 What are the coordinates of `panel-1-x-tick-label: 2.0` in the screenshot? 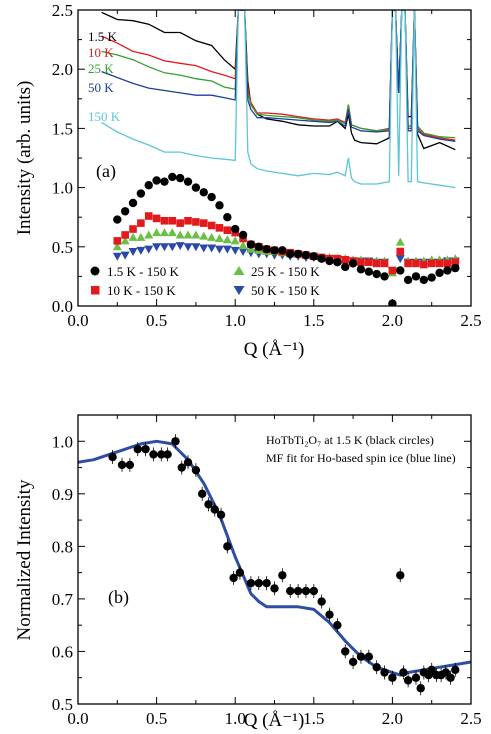 It's located at (392, 718).